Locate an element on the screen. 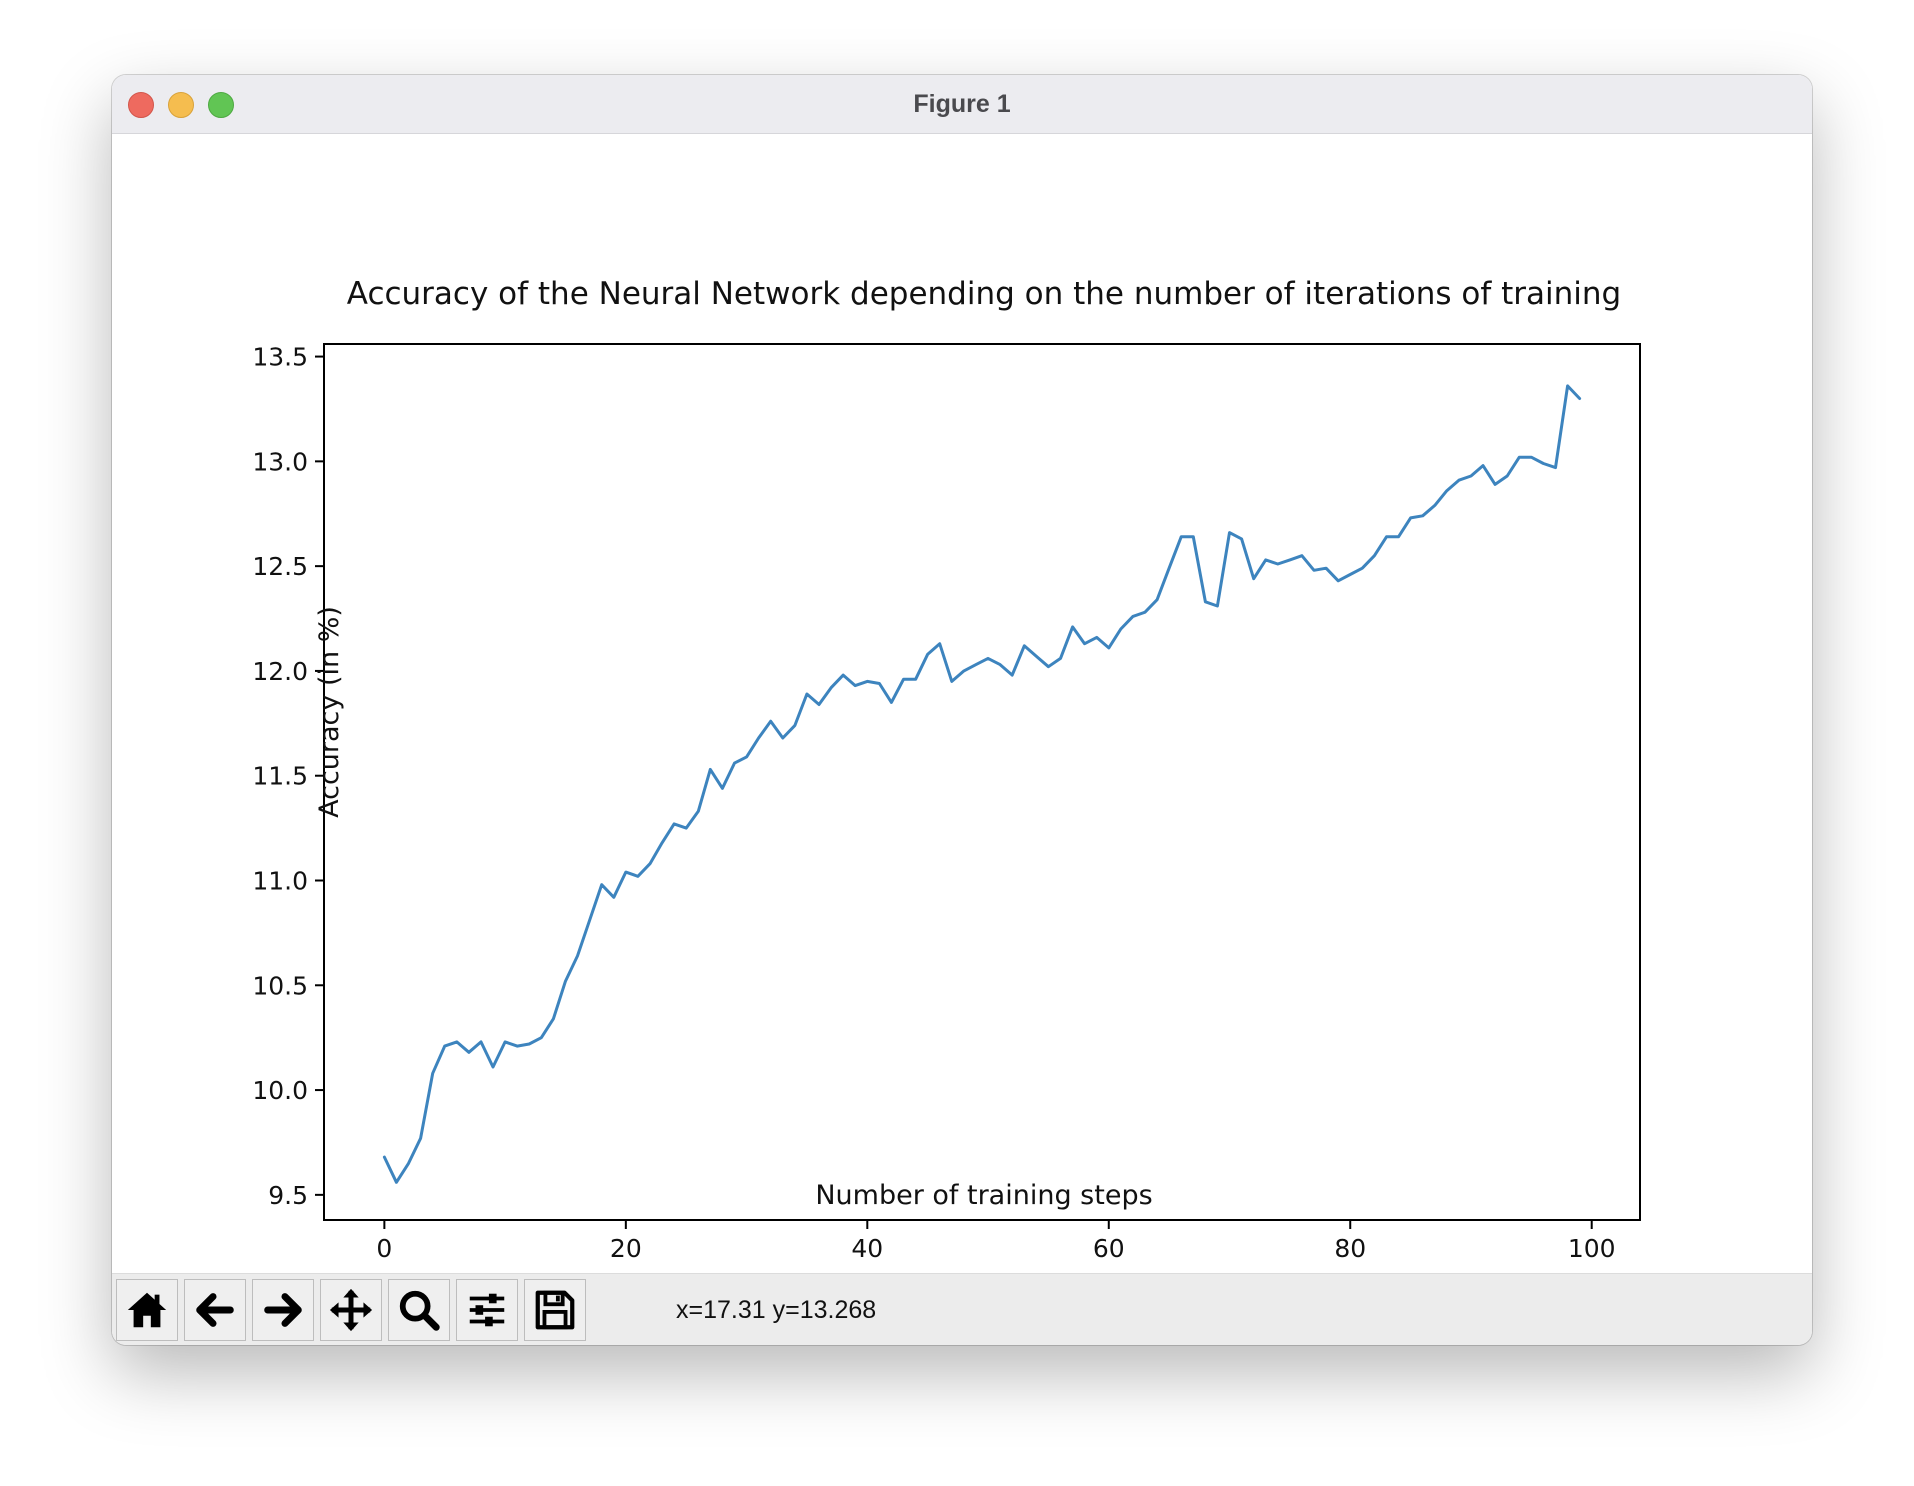 This screenshot has height=1486, width=1914. y-tick-label: 12.5 is located at coordinates (280, 566).